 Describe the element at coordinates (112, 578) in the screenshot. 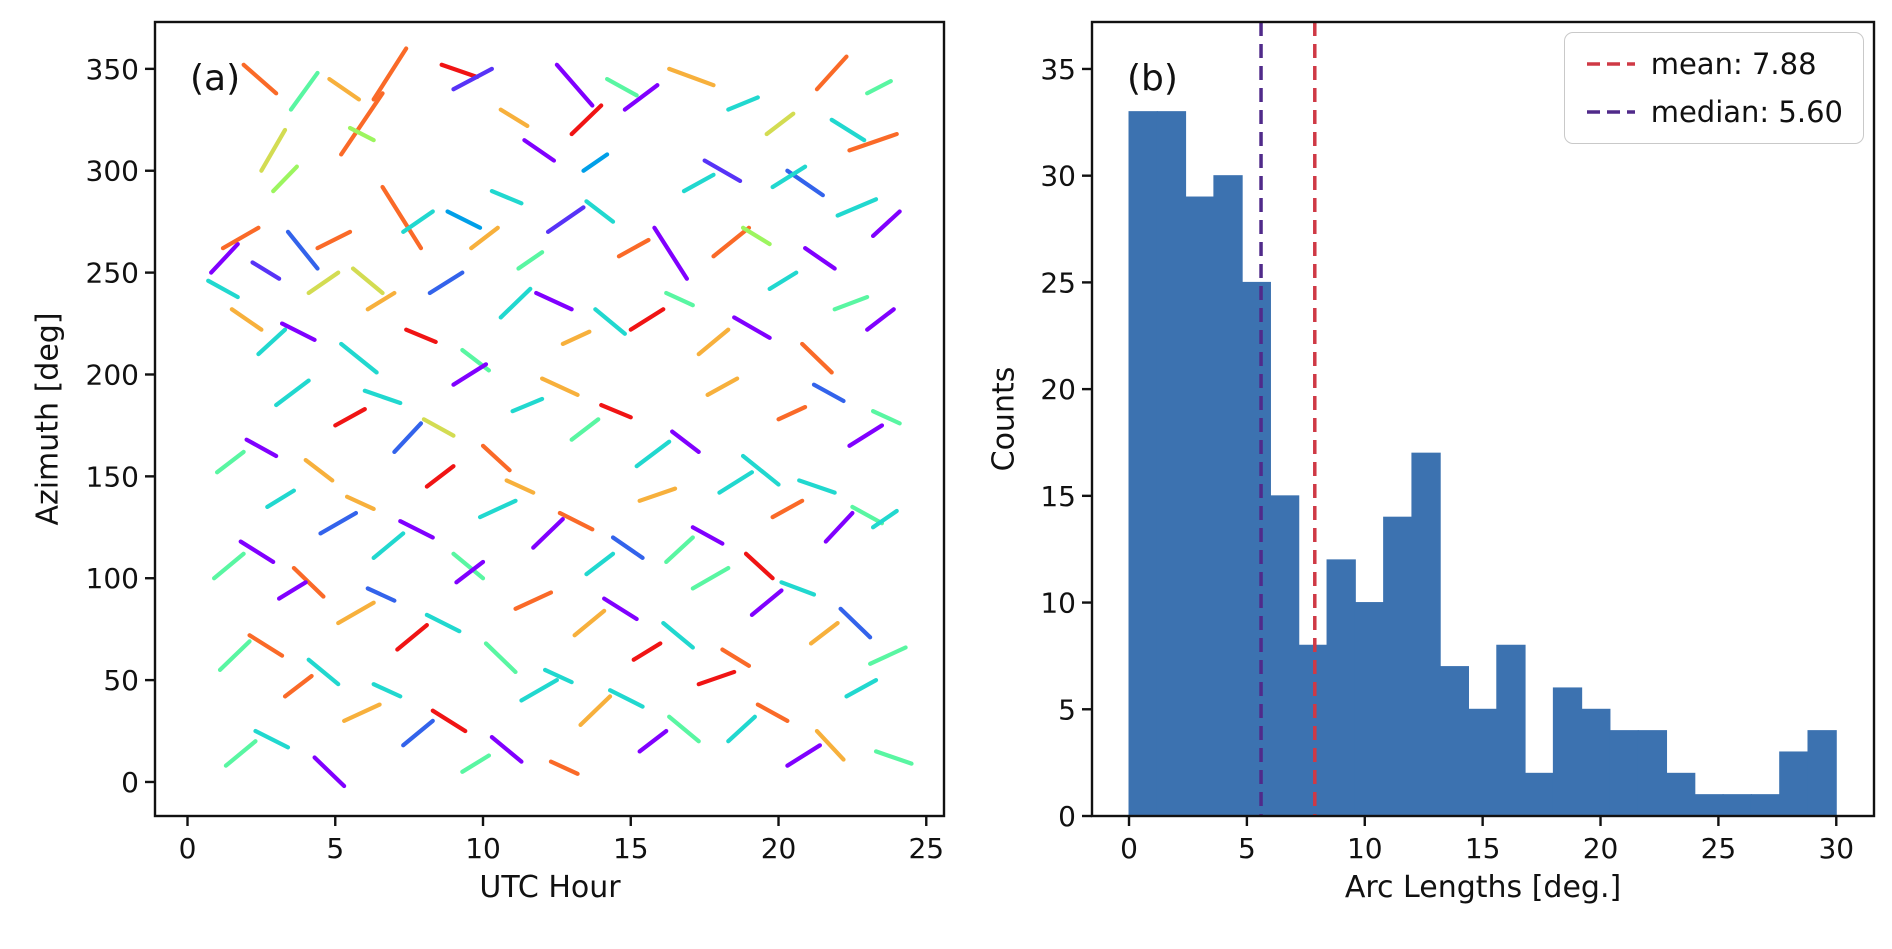

I see `panel-a-y-tick-label: 100` at that location.